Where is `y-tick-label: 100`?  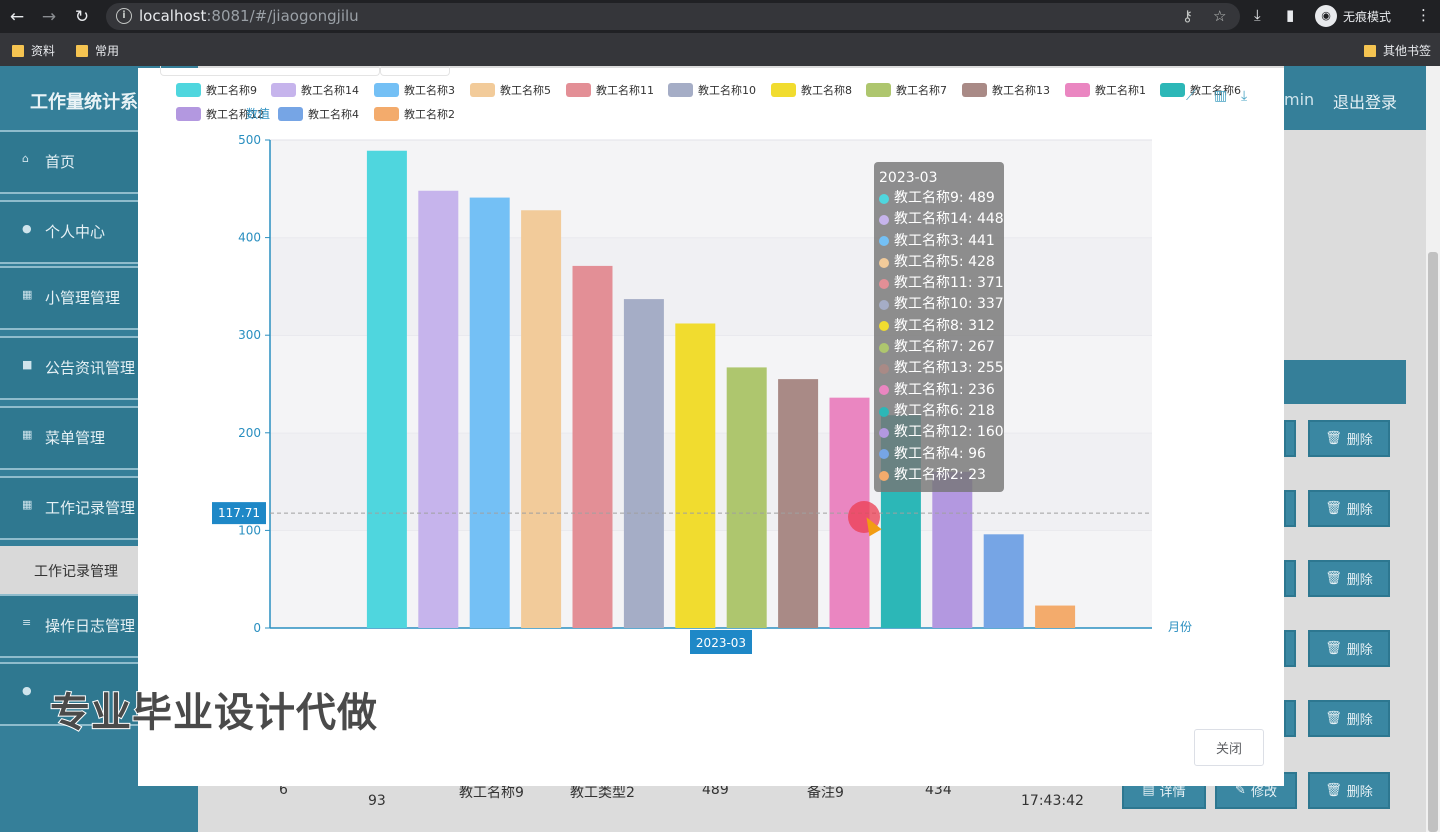
y-tick-label: 100 is located at coordinates (249, 530).